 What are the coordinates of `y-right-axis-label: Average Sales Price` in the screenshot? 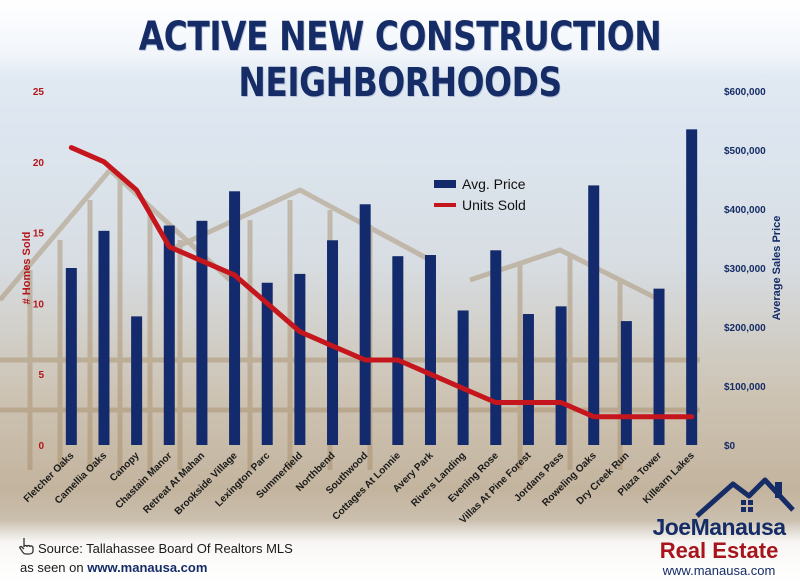 It's located at (777, 268).